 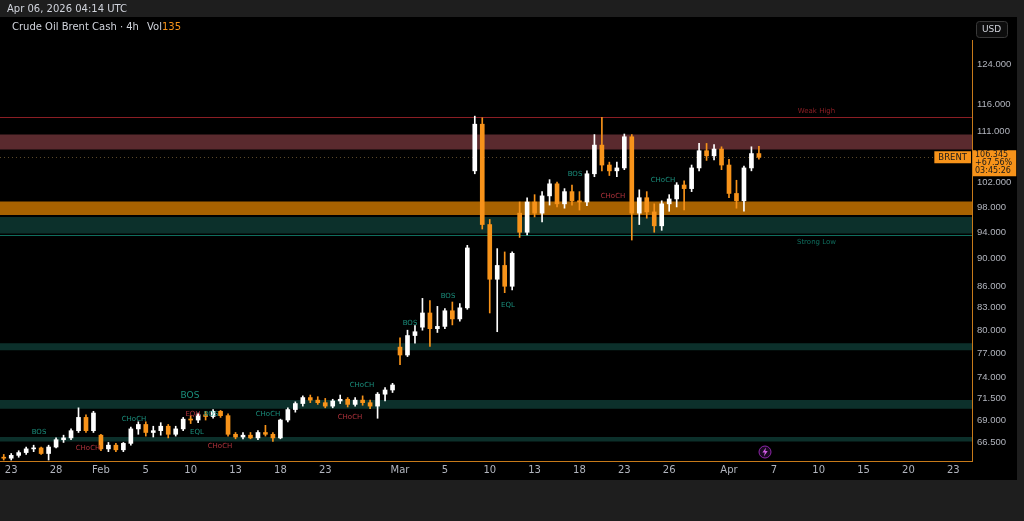 I want to click on y-tick-label: 80.000, so click(x=992, y=329).